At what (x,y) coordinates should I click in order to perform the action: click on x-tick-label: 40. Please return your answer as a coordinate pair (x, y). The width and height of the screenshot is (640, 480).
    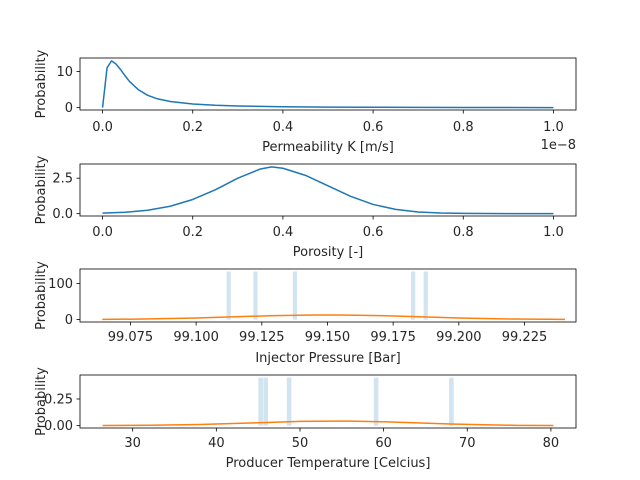
    Looking at the image, I should click on (216, 443).